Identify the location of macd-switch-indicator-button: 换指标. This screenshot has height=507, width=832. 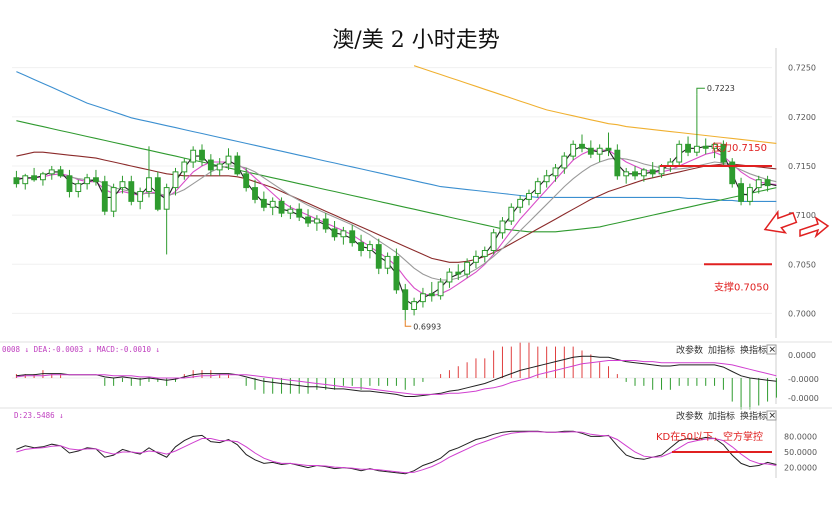
(753, 350).